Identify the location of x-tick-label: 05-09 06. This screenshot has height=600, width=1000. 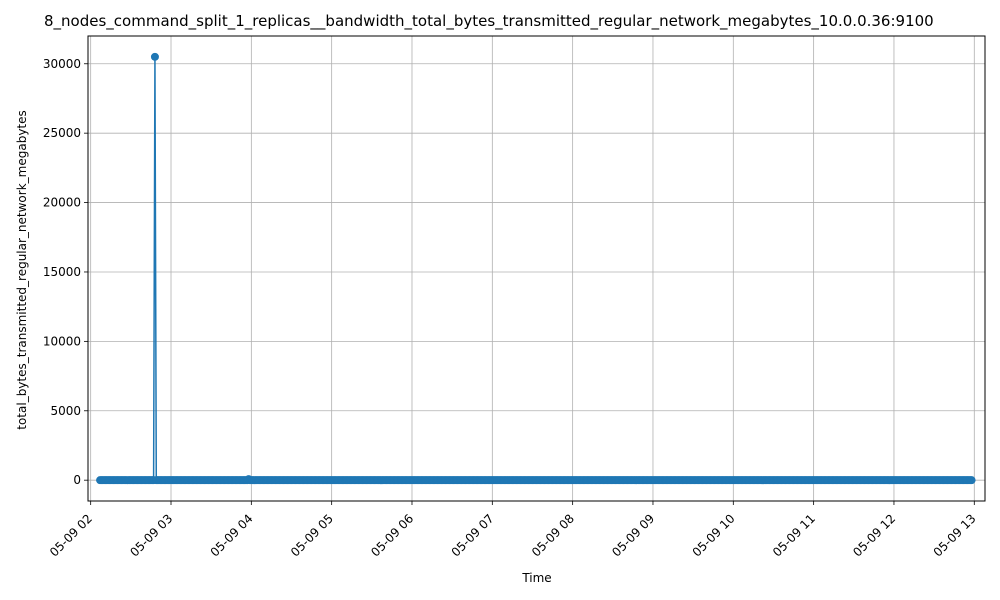
(392, 535).